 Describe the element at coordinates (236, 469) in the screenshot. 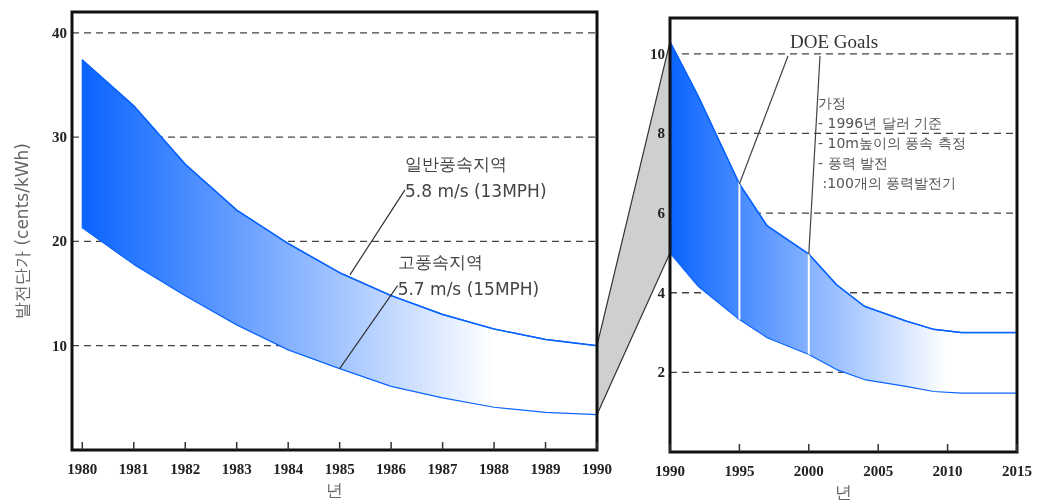

I see `x-tick-label: 1983` at that location.